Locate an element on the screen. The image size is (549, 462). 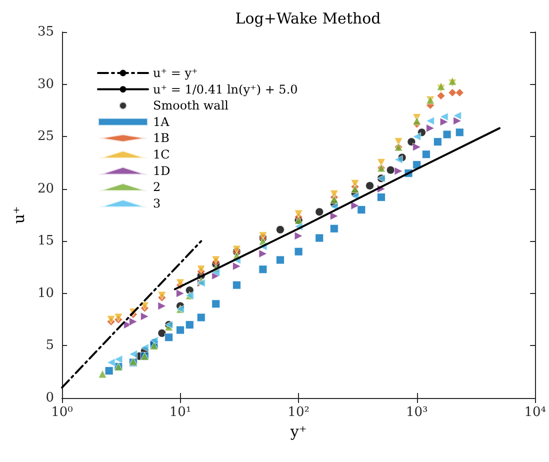
y-tick-label: 35 is located at coordinates (45, 32).